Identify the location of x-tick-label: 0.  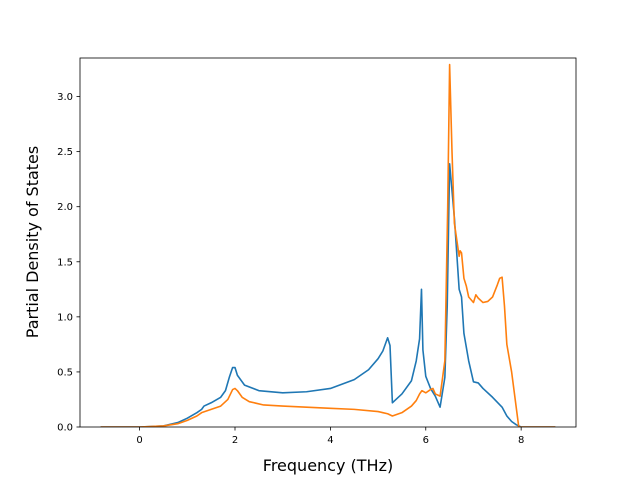
(139, 440).